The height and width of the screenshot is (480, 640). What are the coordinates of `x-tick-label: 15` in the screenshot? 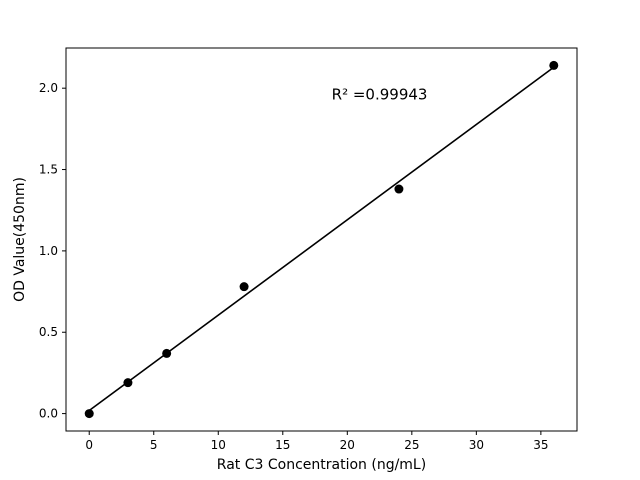 It's located at (282, 445).